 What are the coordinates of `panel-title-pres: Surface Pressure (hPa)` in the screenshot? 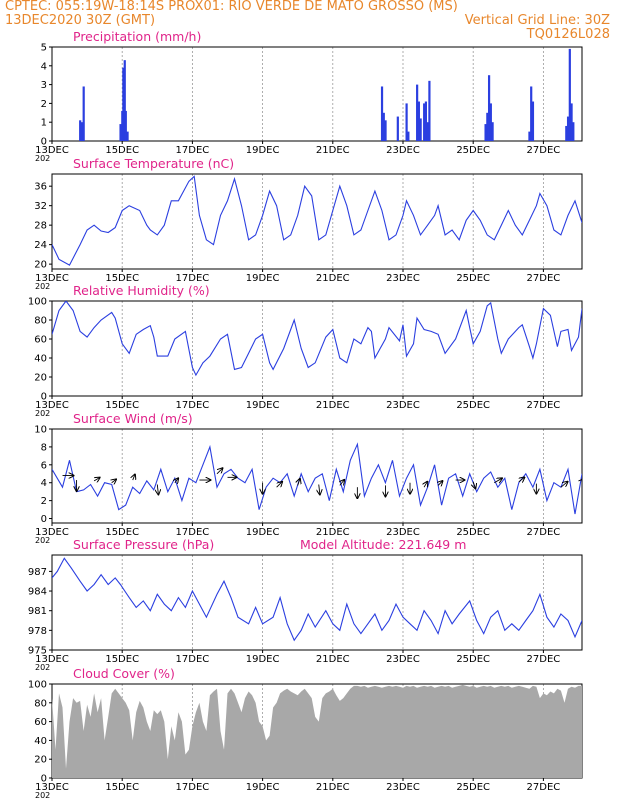 It's located at (143, 544).